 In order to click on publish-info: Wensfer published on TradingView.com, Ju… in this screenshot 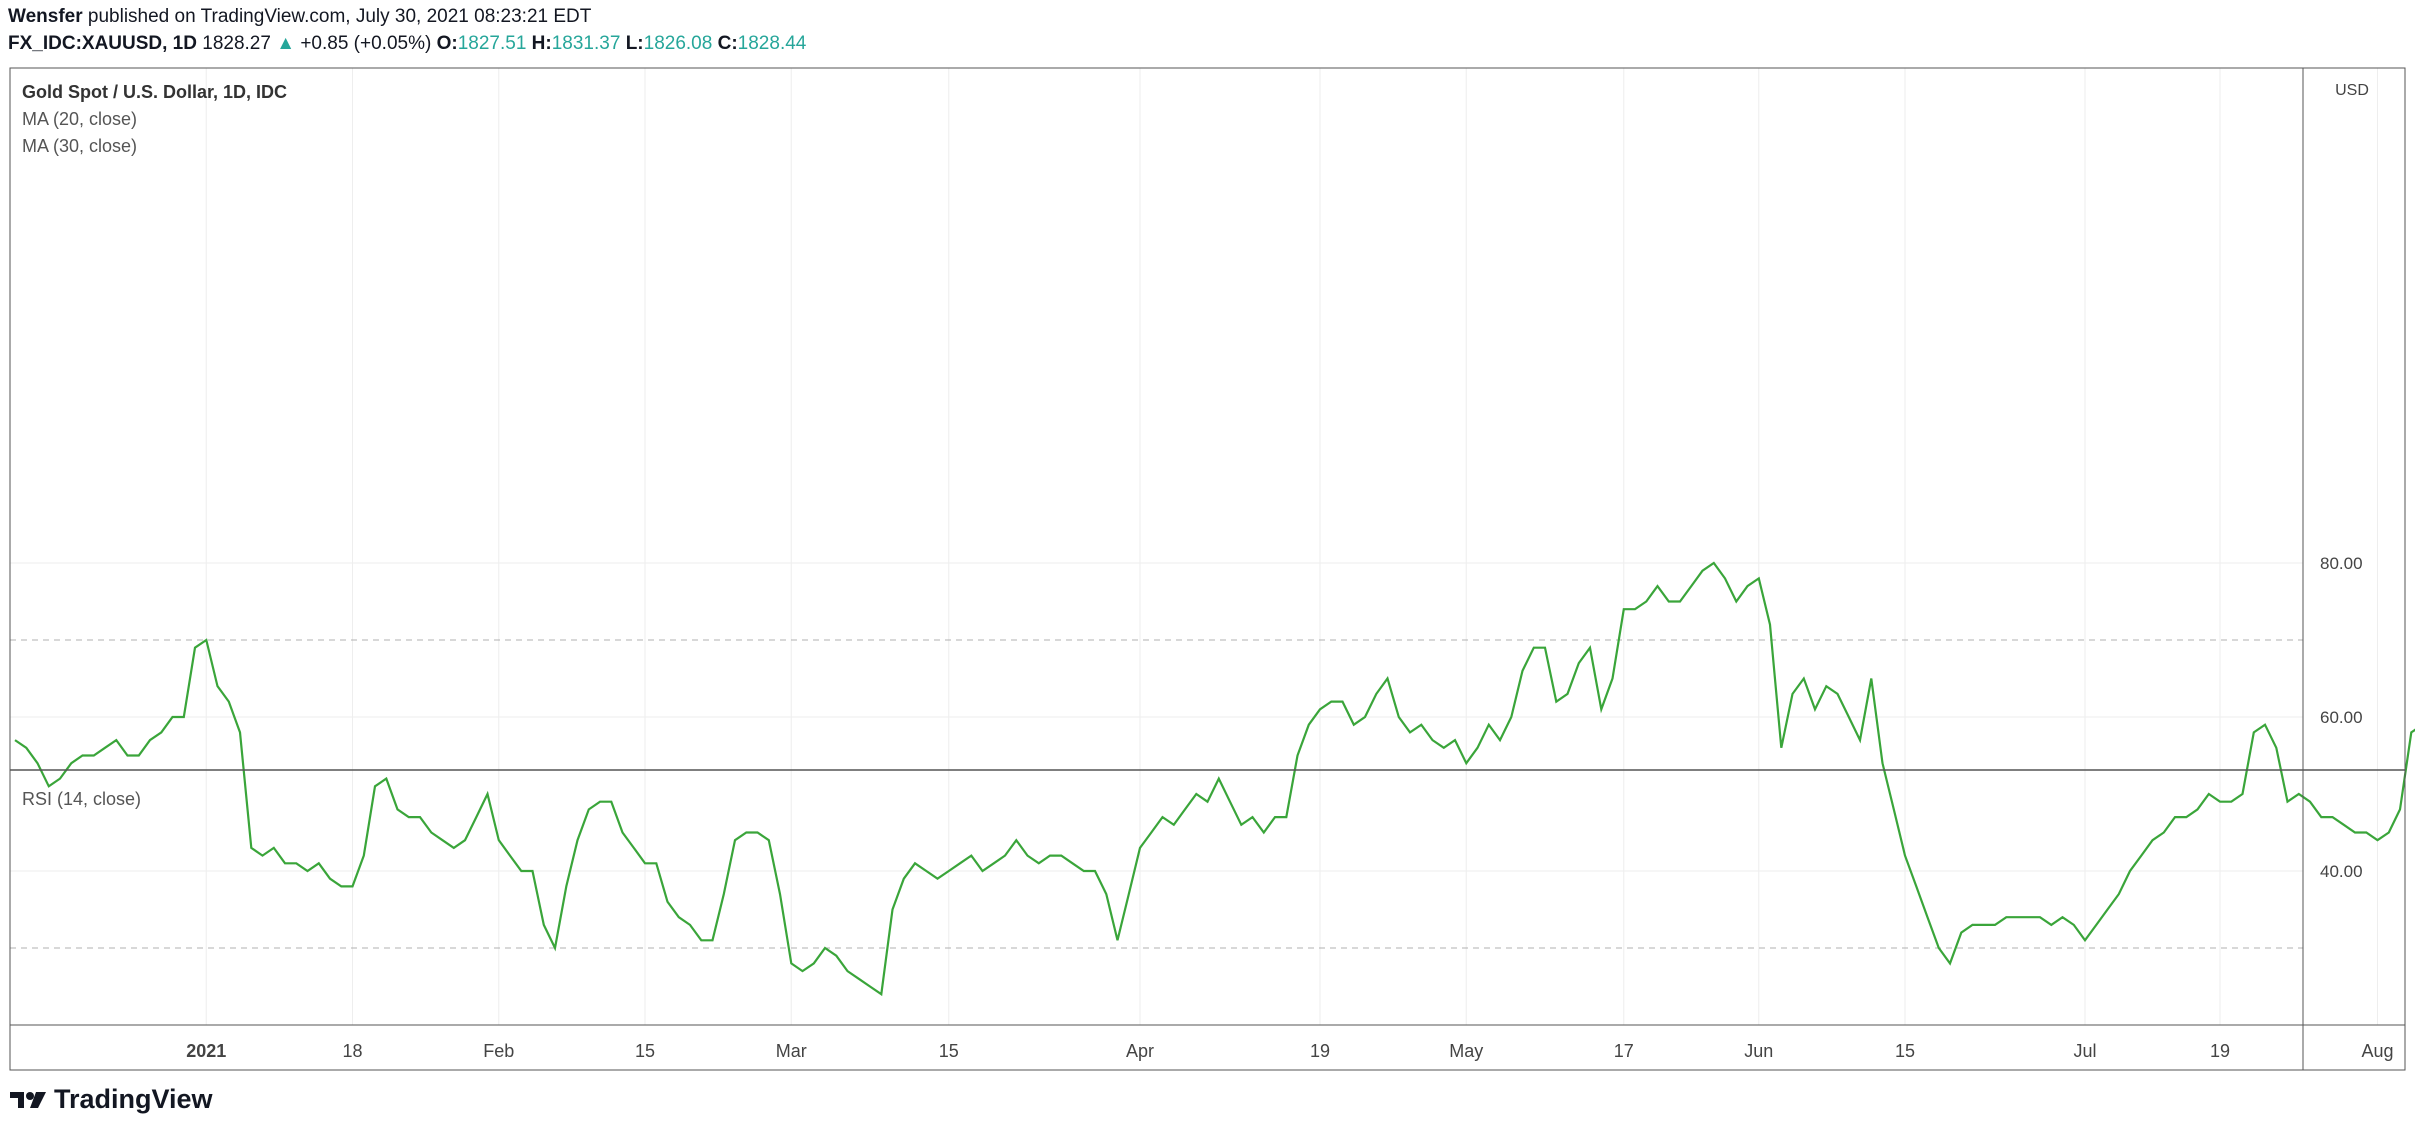, I will do `click(299, 17)`.